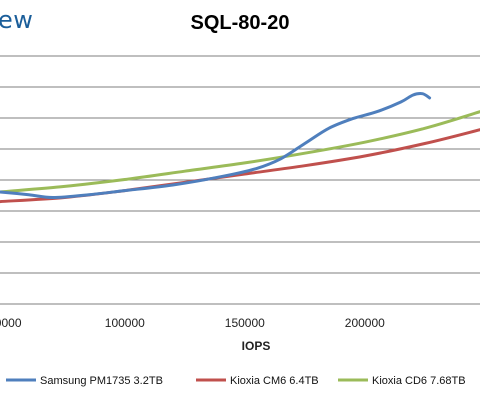 The image size is (480, 401). Describe the element at coordinates (245, 323) in the screenshot. I see `x-tick-label: 150000` at that location.